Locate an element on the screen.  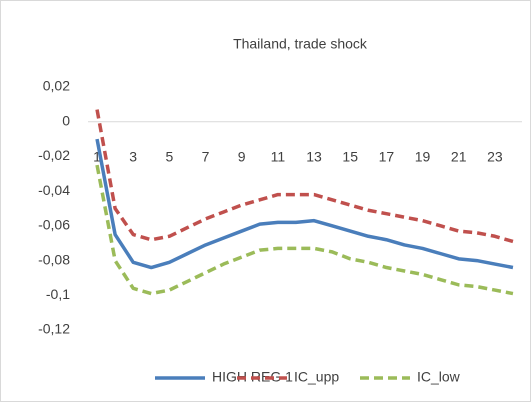
x-tick-label: 7 is located at coordinates (206, 156).